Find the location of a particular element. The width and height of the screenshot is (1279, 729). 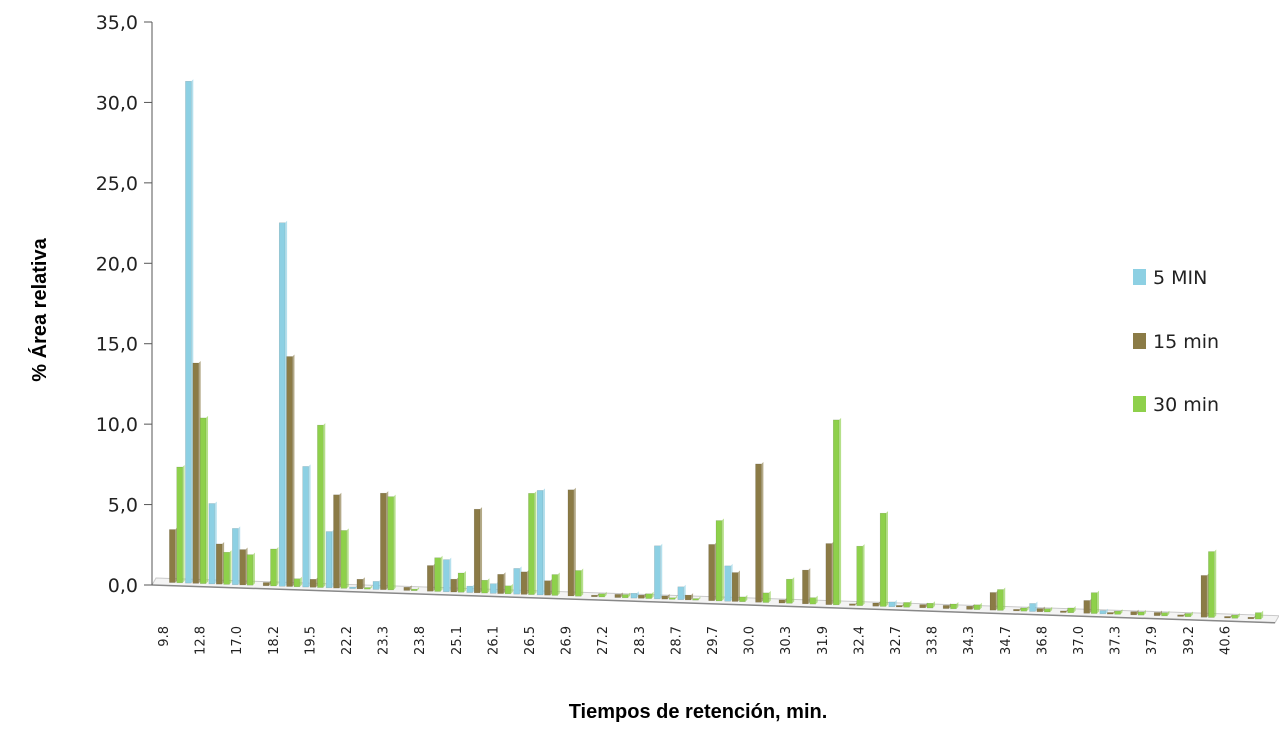

x-tick-label: 23.3 is located at coordinates (384, 640).